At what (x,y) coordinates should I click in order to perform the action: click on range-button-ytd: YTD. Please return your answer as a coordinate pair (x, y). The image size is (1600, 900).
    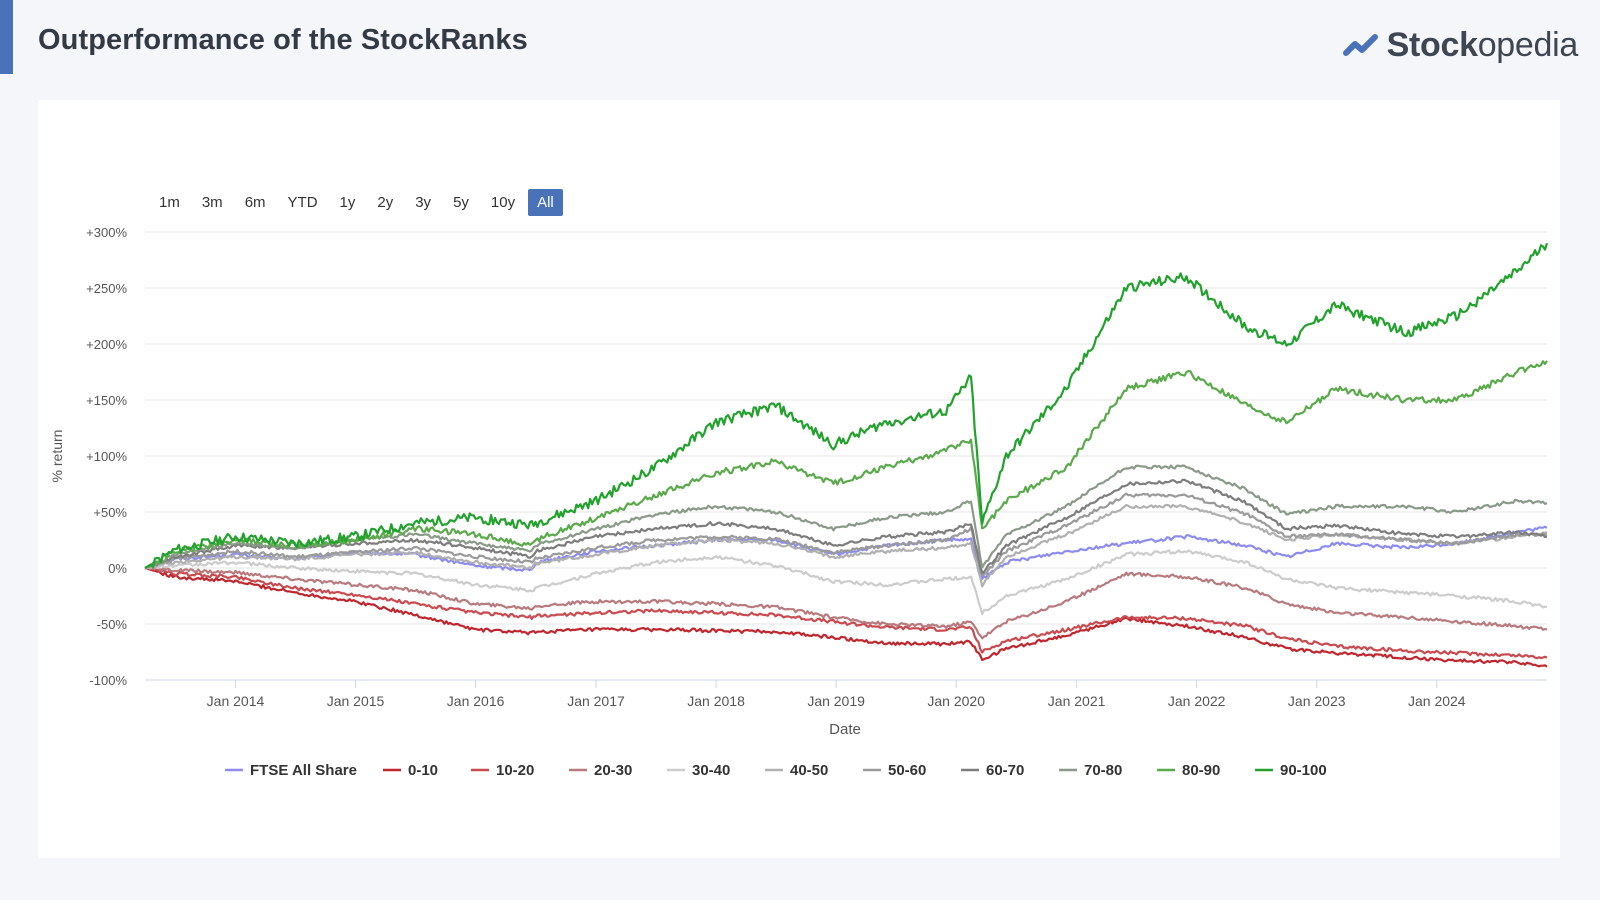
    Looking at the image, I should click on (302, 202).